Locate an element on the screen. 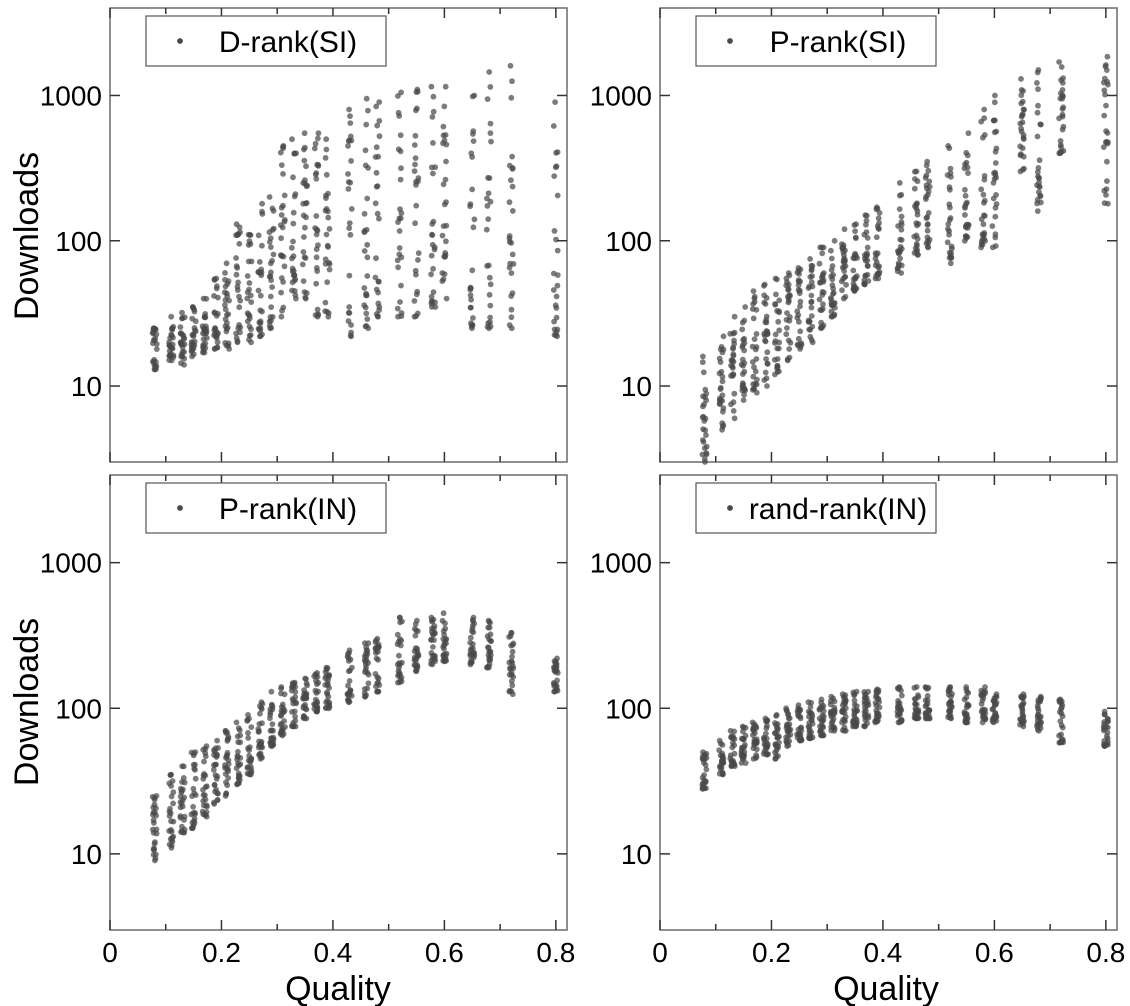 Image resolution: width=1130 pixels, height=1006 pixels. x-axis-label-left: Quality is located at coordinates (338, 988).